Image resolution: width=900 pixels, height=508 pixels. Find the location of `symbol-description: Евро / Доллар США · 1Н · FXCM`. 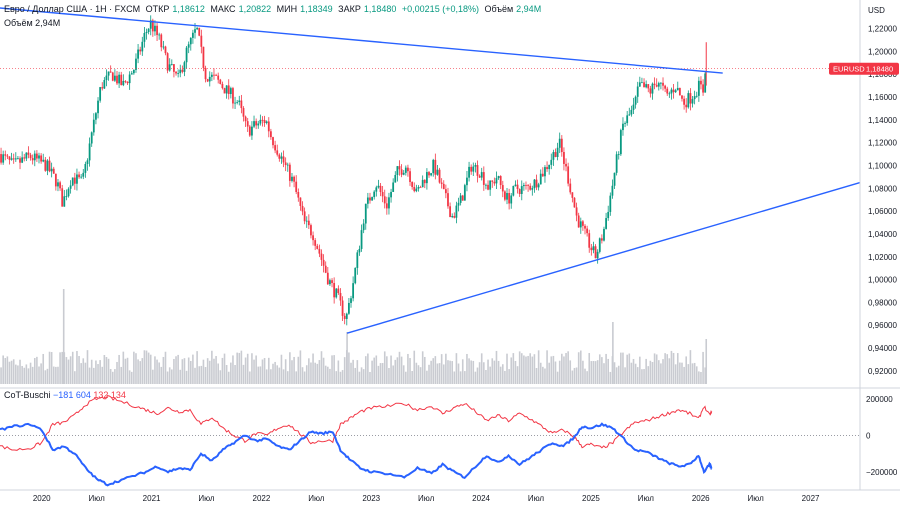

symbol-description: Евро / Доллар США · 1Н · FXCM is located at coordinates (72, 9).